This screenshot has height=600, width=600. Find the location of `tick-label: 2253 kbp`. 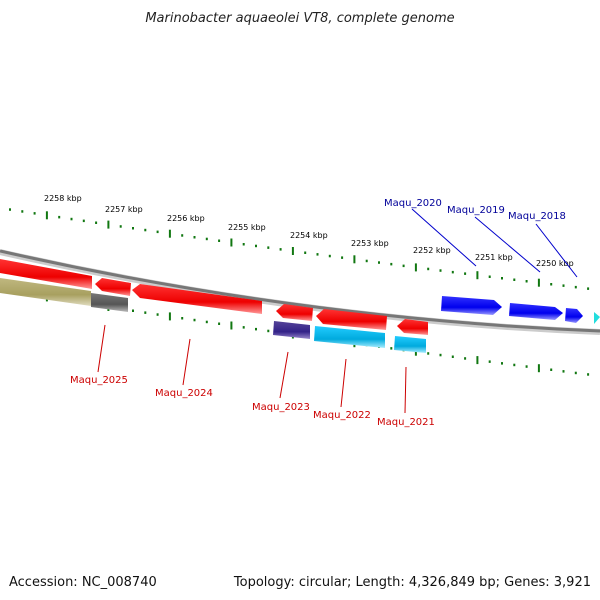

tick-label: 2253 kbp is located at coordinates (370, 243).